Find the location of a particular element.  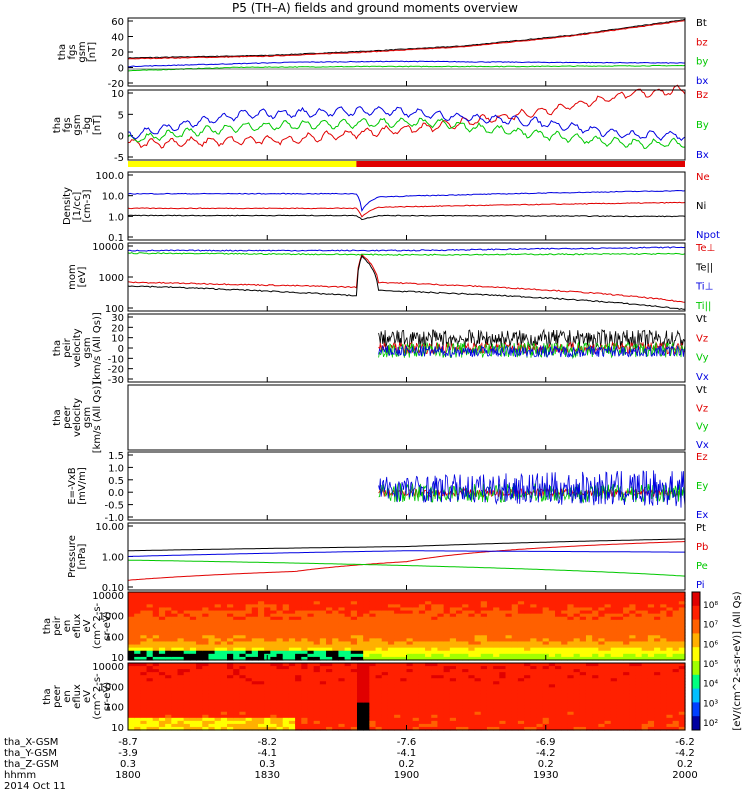

efield-ytick-label: 0.0 is located at coordinates (116, 493).